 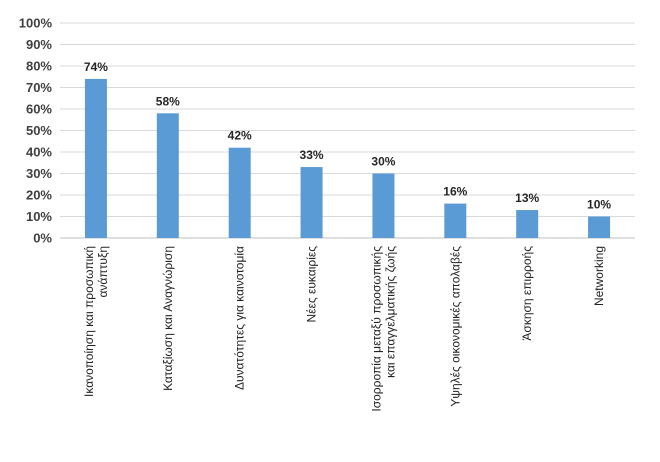 What do you see at coordinates (96, 67) in the screenshot?
I see `data-label: 74%` at bounding box center [96, 67].